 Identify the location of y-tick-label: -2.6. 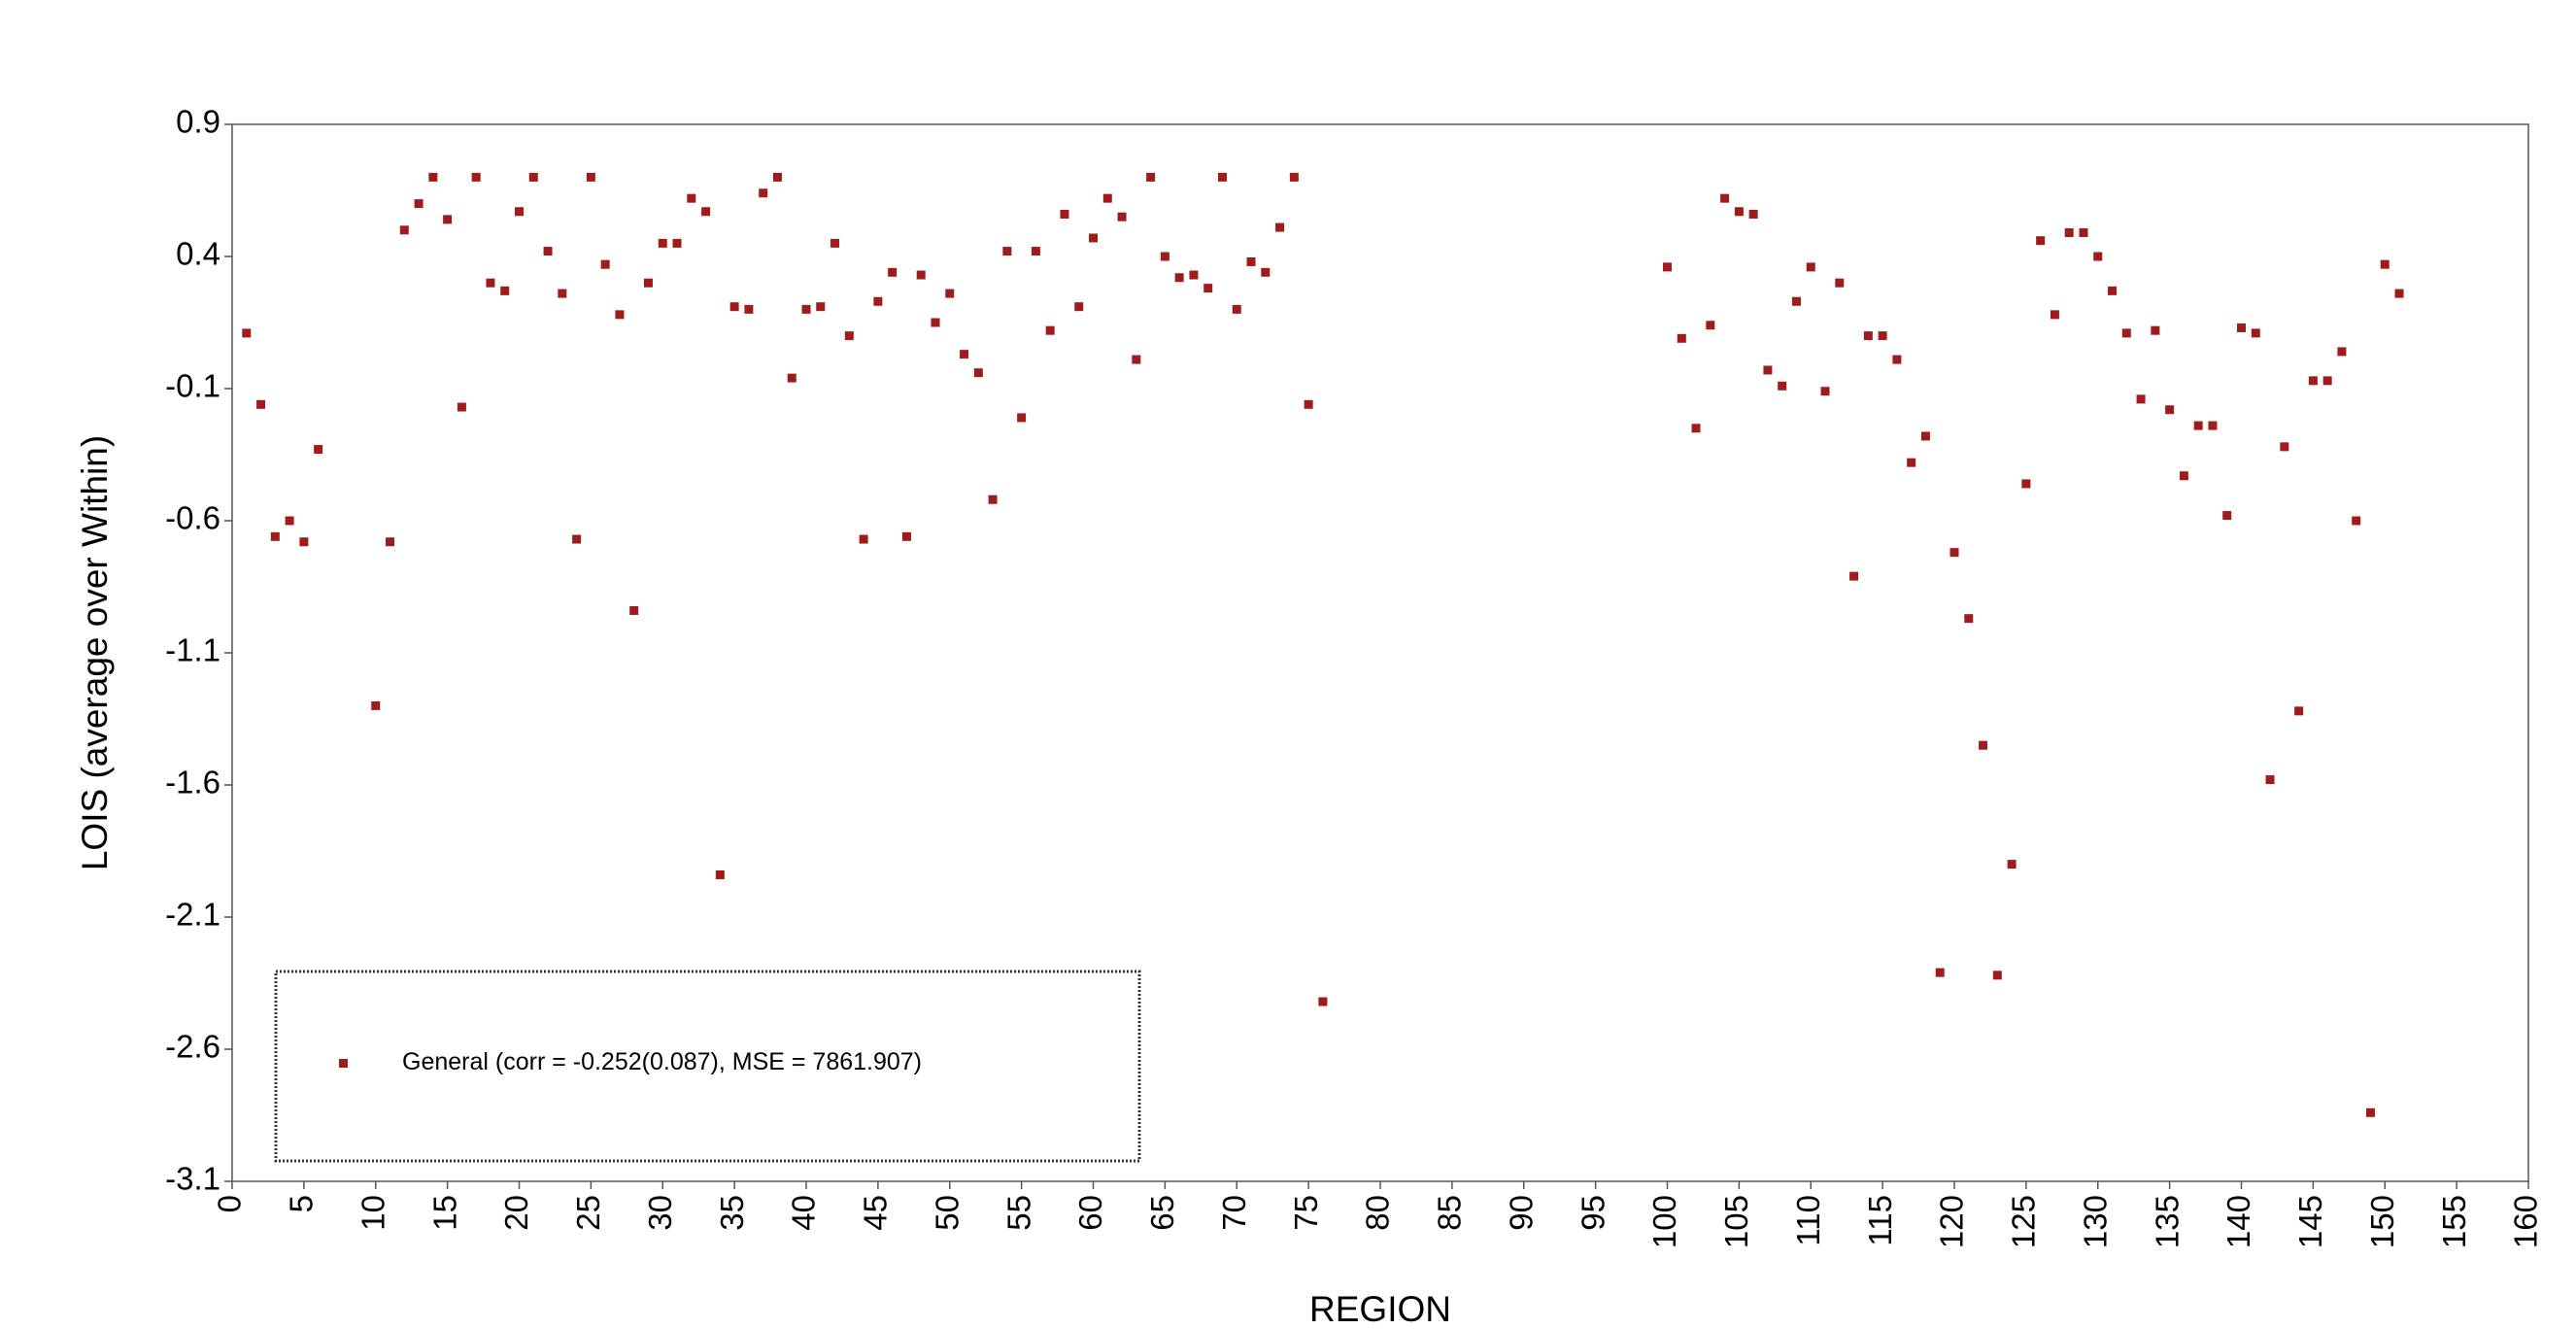
(192, 1047).